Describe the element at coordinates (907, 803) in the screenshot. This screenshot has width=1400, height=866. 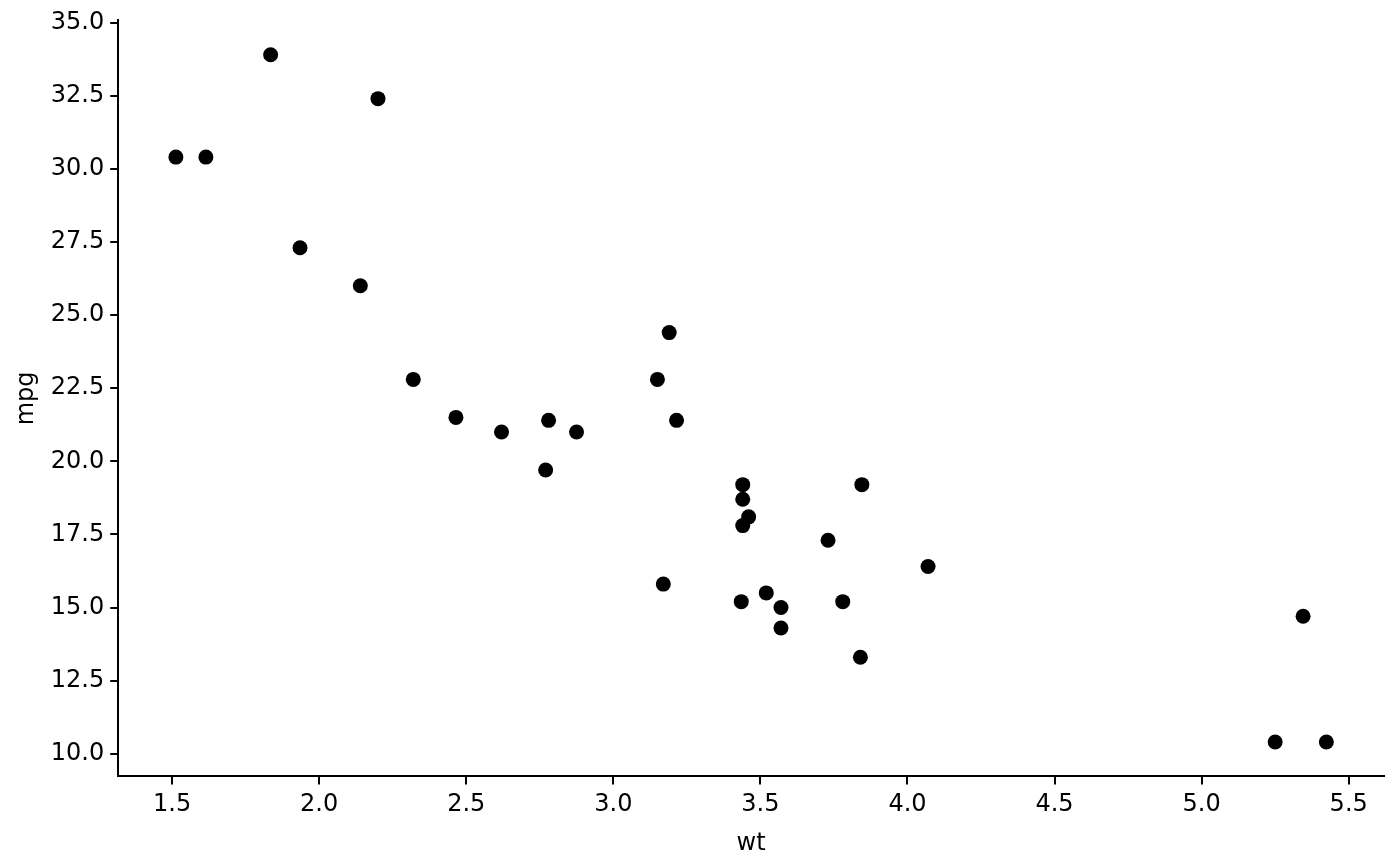
I see `x-tick-label: 4.0` at that location.